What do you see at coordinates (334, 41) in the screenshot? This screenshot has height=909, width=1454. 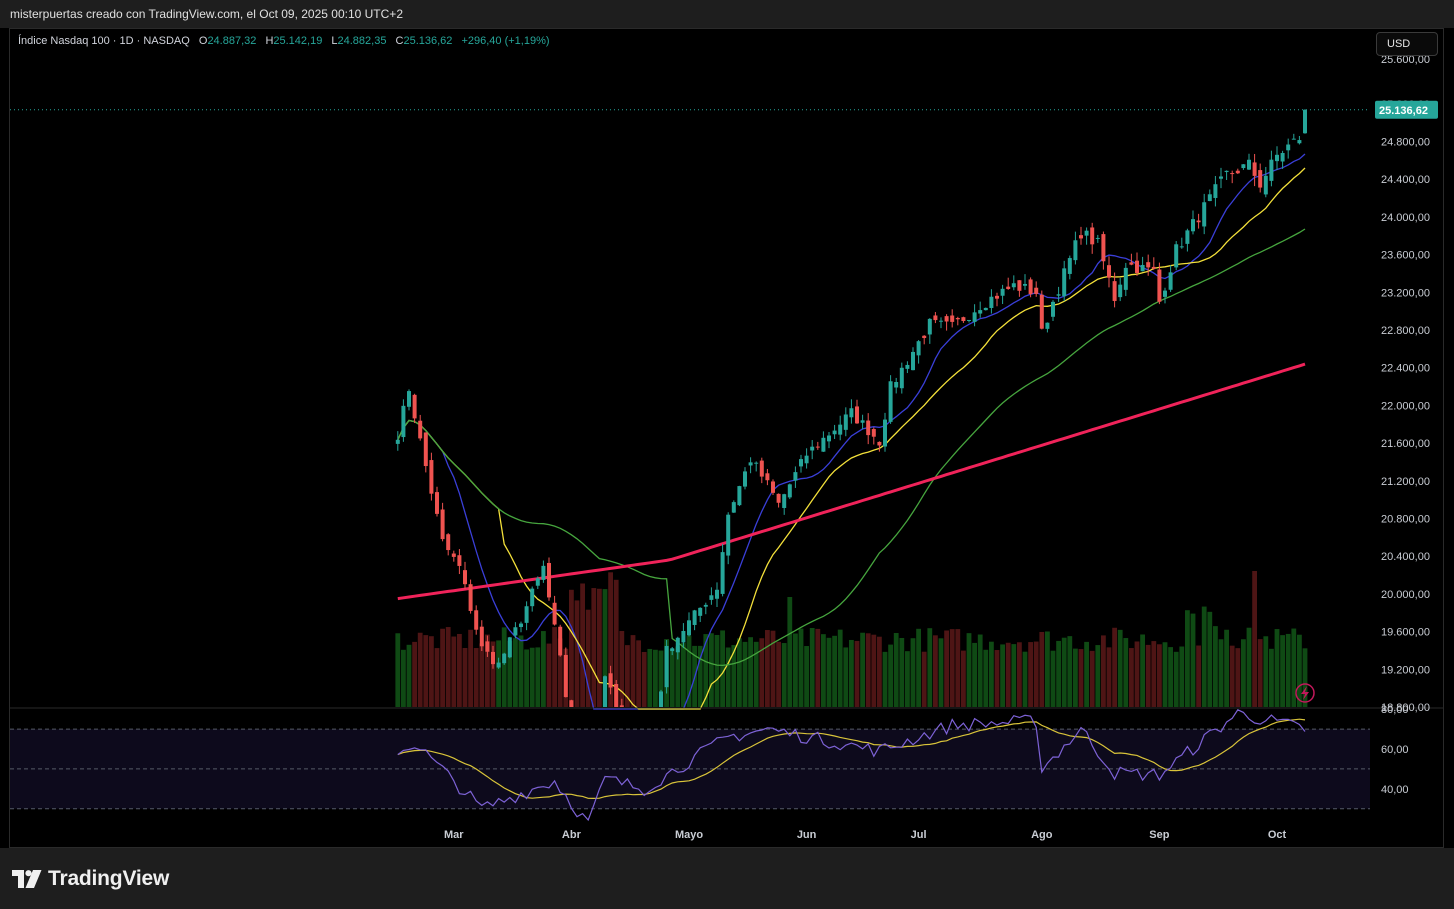 I see `low-key: L` at bounding box center [334, 41].